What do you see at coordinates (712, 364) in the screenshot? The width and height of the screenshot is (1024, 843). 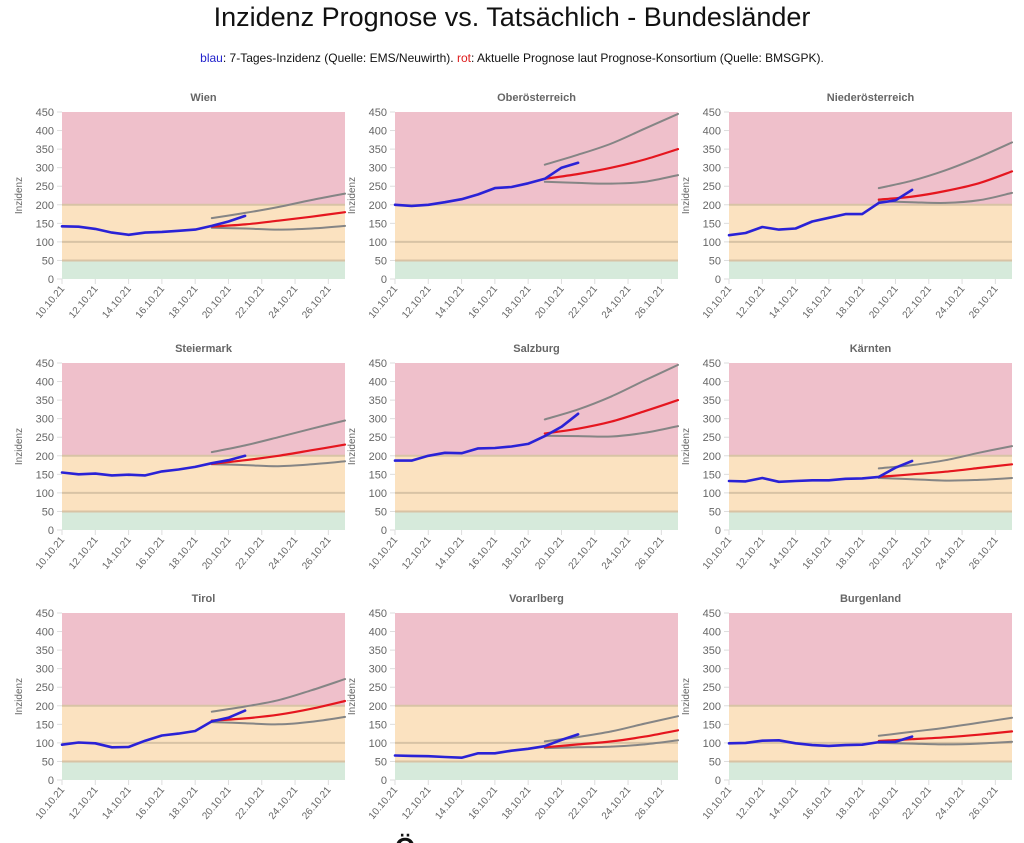 I see `y-tick-label: 450` at bounding box center [712, 364].